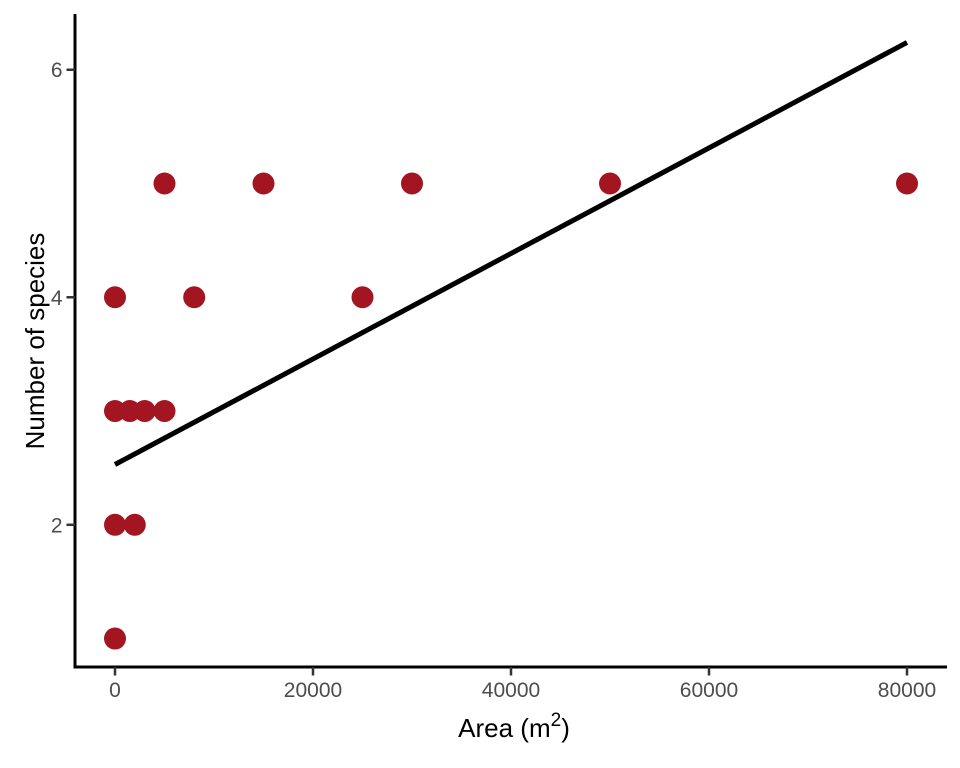 This screenshot has height=768, width=960. Describe the element at coordinates (565, 728) in the screenshot. I see `x-axis-title-close: )` at that location.